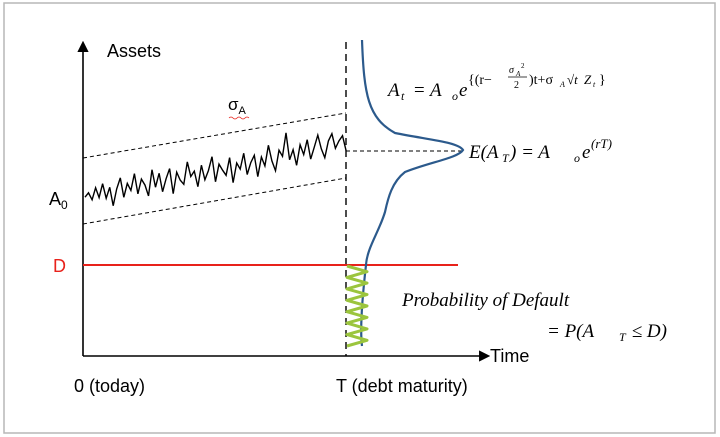  I want to click on debt-label: D, so click(59, 266).